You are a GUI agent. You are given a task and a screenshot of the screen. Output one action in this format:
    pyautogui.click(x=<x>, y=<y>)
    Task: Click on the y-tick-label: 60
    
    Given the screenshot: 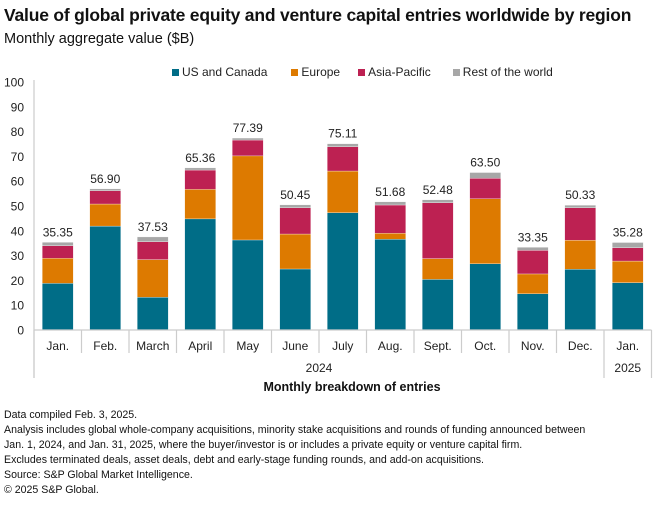 What is the action you would take?
    pyautogui.click(x=18, y=182)
    